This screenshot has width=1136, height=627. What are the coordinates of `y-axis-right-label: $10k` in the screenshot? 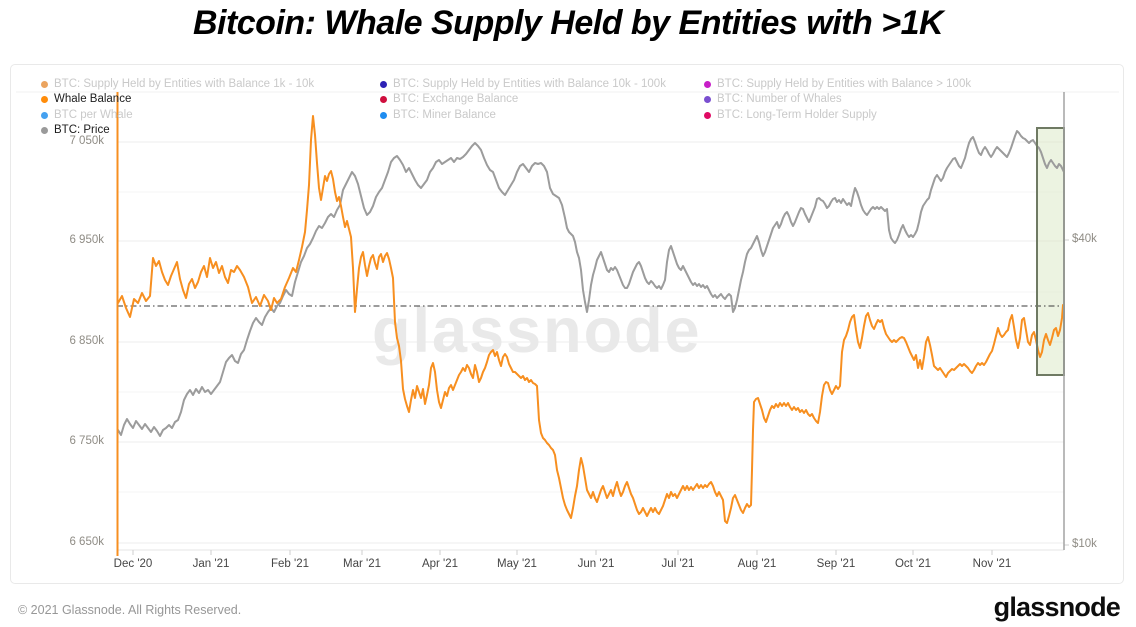 It's located at (1084, 544).